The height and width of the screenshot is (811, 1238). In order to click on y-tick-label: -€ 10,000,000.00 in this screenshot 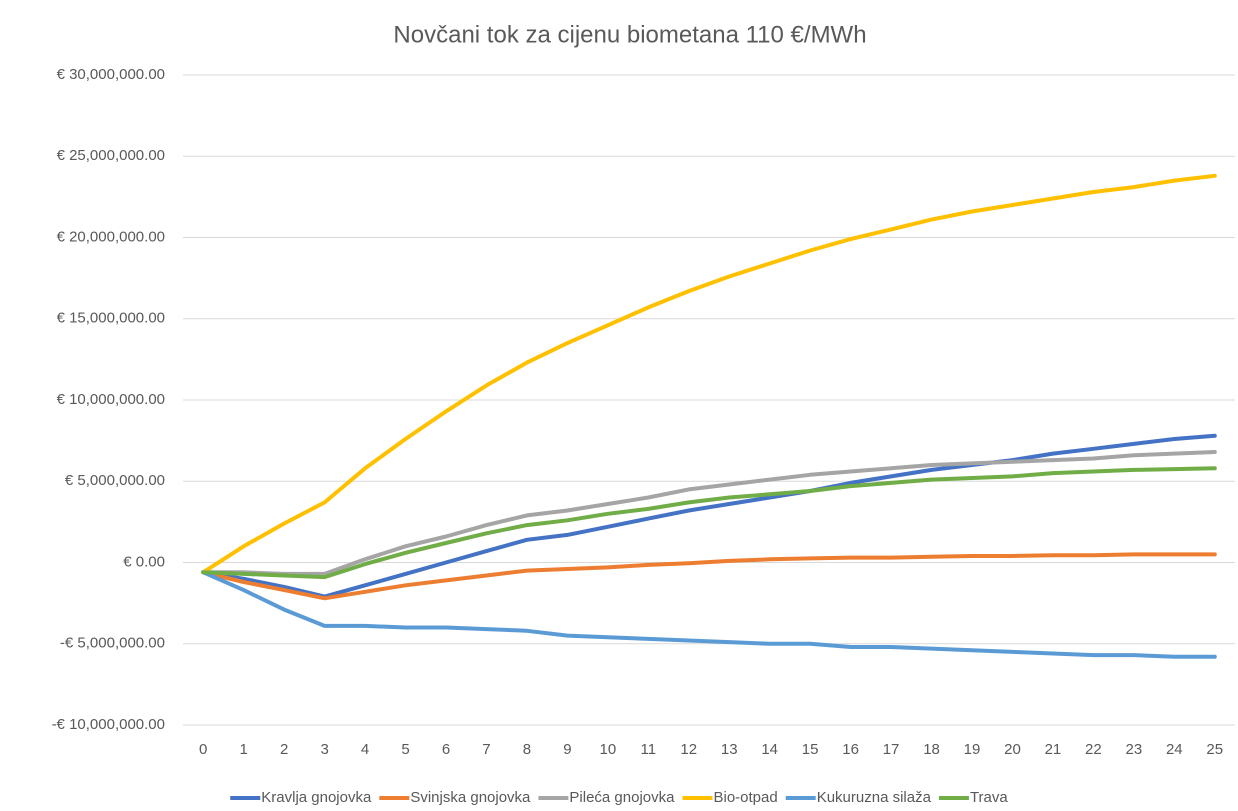, I will do `click(108, 724)`.